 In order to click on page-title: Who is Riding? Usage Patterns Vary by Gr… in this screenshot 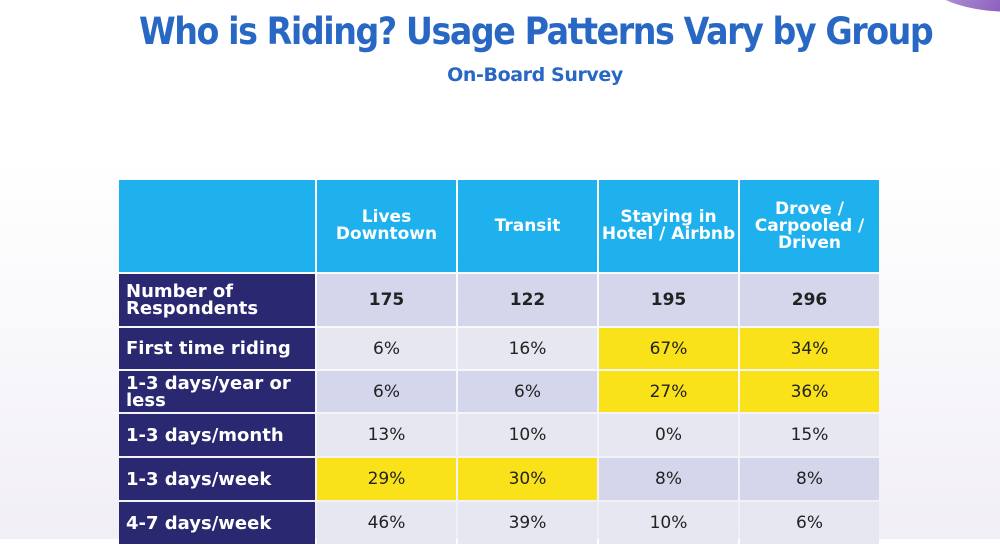, I will do `click(536, 31)`.